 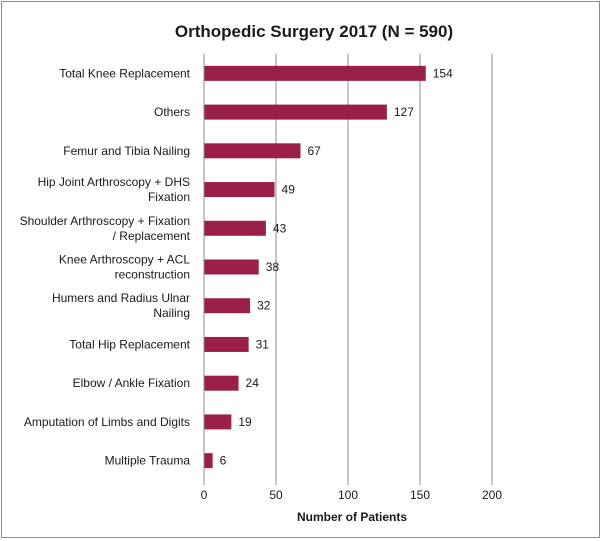 What do you see at coordinates (273, 267) in the screenshot?
I see `data-label: 38` at bounding box center [273, 267].